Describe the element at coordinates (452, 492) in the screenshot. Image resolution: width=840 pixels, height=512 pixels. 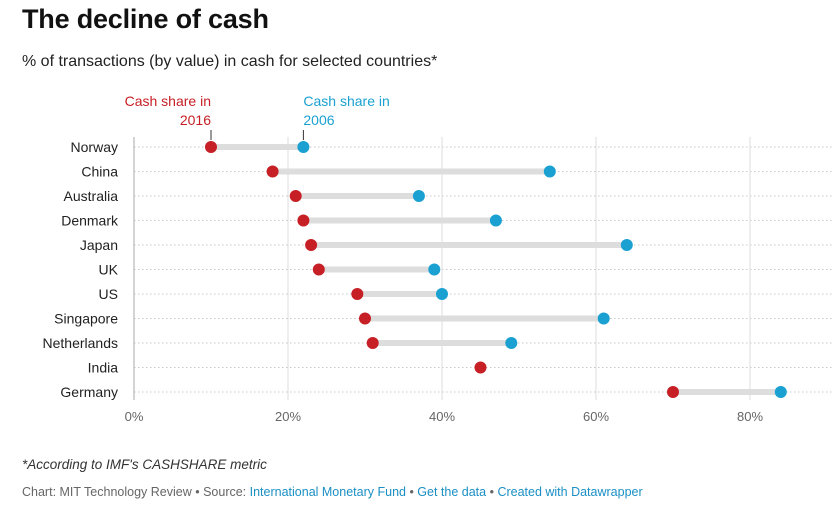
I see `get-data-link: Get the data` at that location.